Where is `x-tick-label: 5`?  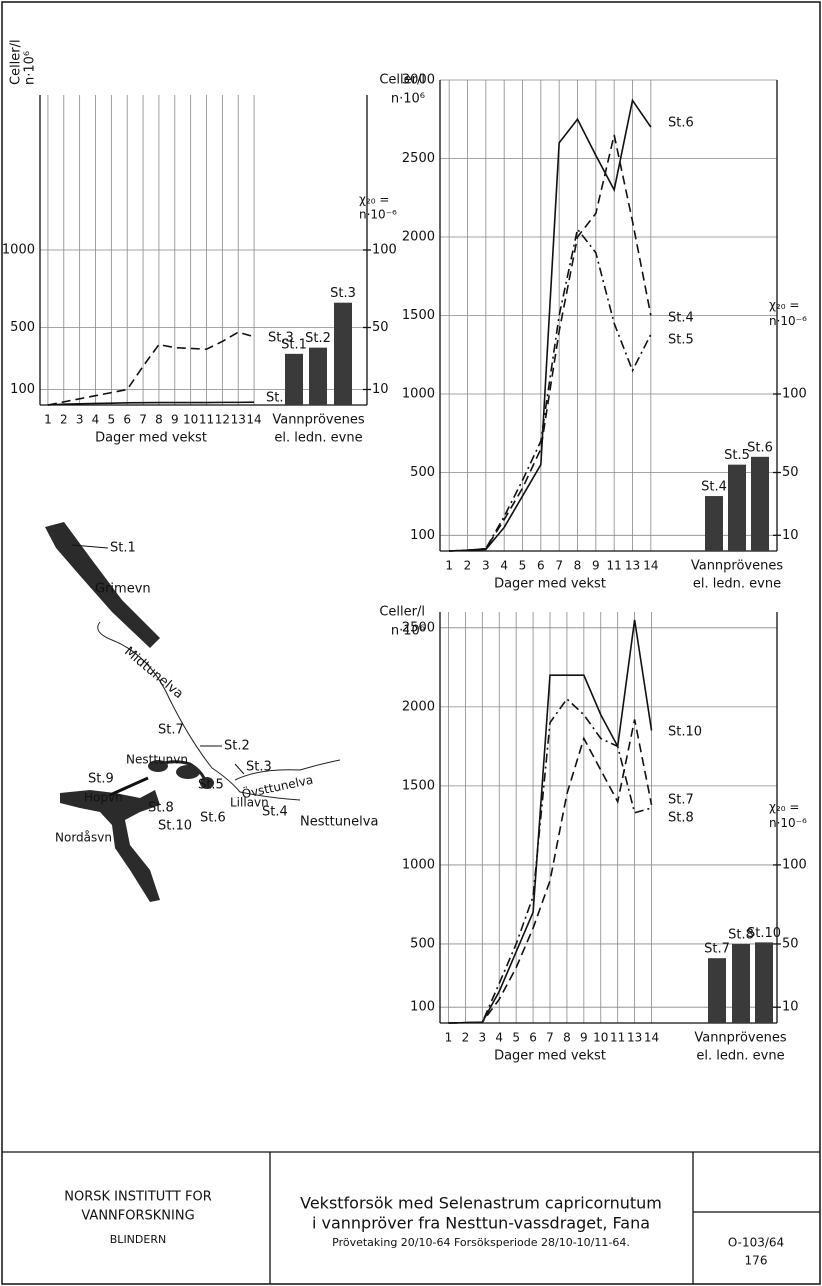 x-tick-label: 5 is located at coordinates (112, 420).